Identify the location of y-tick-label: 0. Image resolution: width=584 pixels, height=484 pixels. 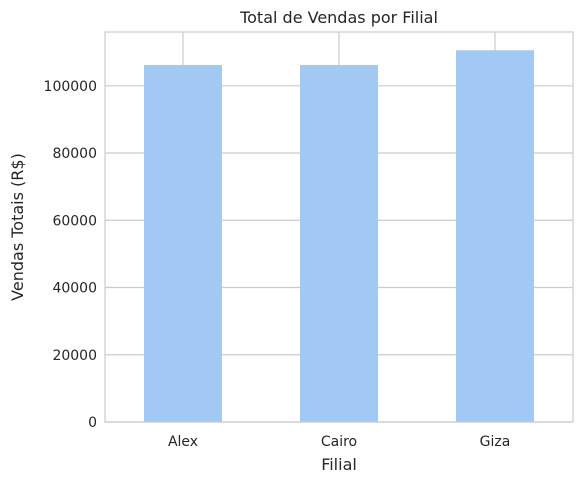
(92, 423).